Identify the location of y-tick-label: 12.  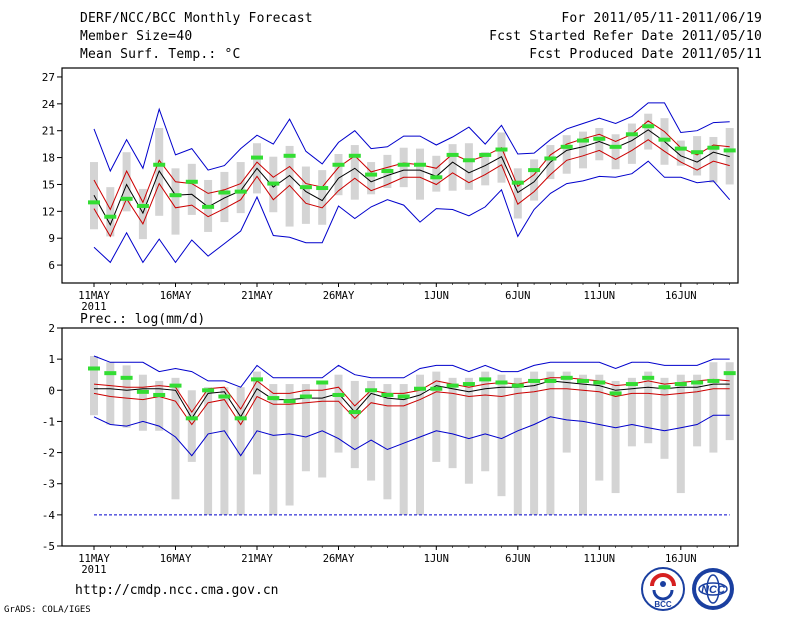
(48, 211).